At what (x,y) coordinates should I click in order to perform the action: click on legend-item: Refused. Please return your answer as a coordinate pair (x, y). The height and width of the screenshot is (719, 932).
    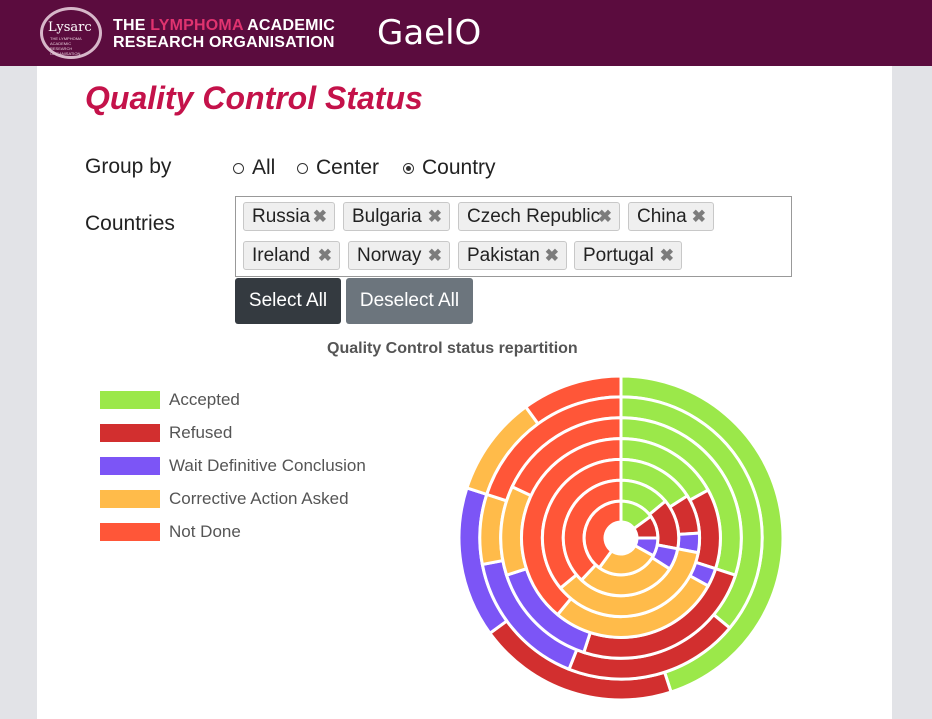
    Looking at the image, I should click on (166, 432).